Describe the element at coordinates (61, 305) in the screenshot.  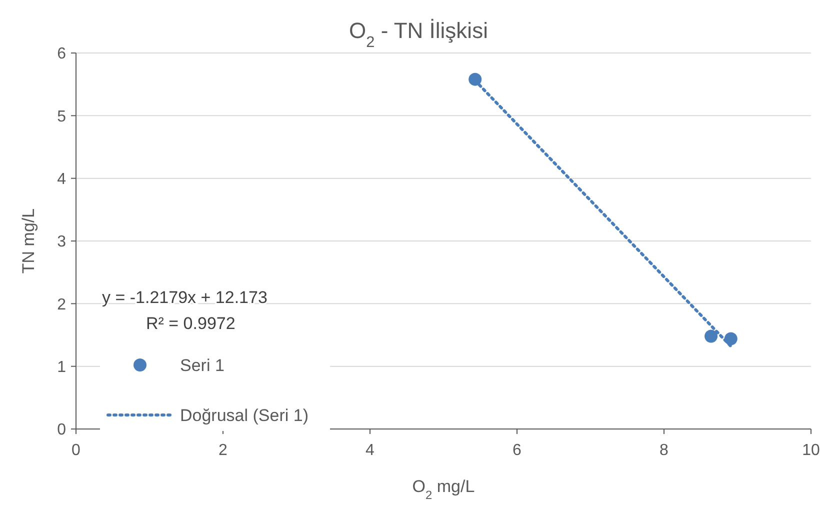
I see `y-tick-label: 2` at that location.